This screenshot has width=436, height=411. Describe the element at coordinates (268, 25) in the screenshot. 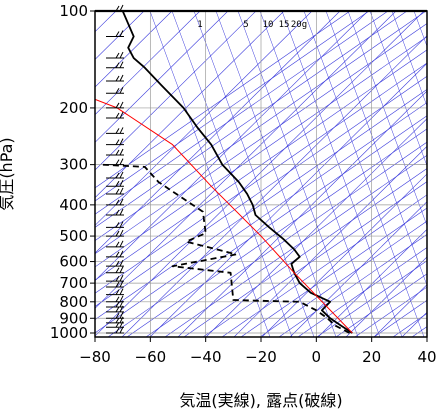

I see `mixing-ratio-label: 10` at that location.